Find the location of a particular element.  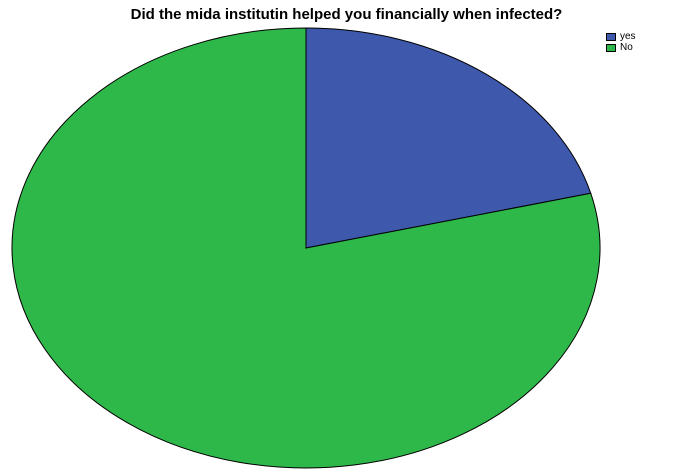

legend-swatch-no is located at coordinates (611, 47).